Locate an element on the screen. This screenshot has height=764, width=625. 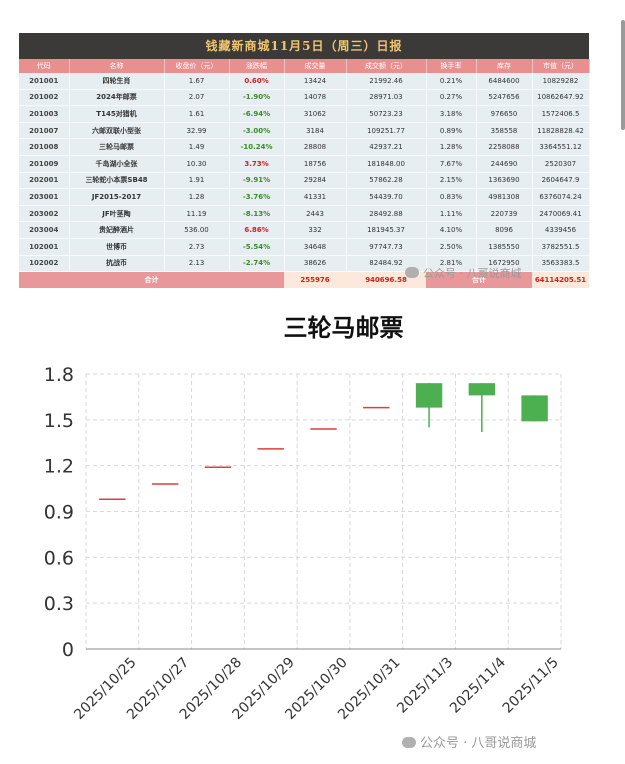
table-cell: 3782551.5 is located at coordinates (561, 247).